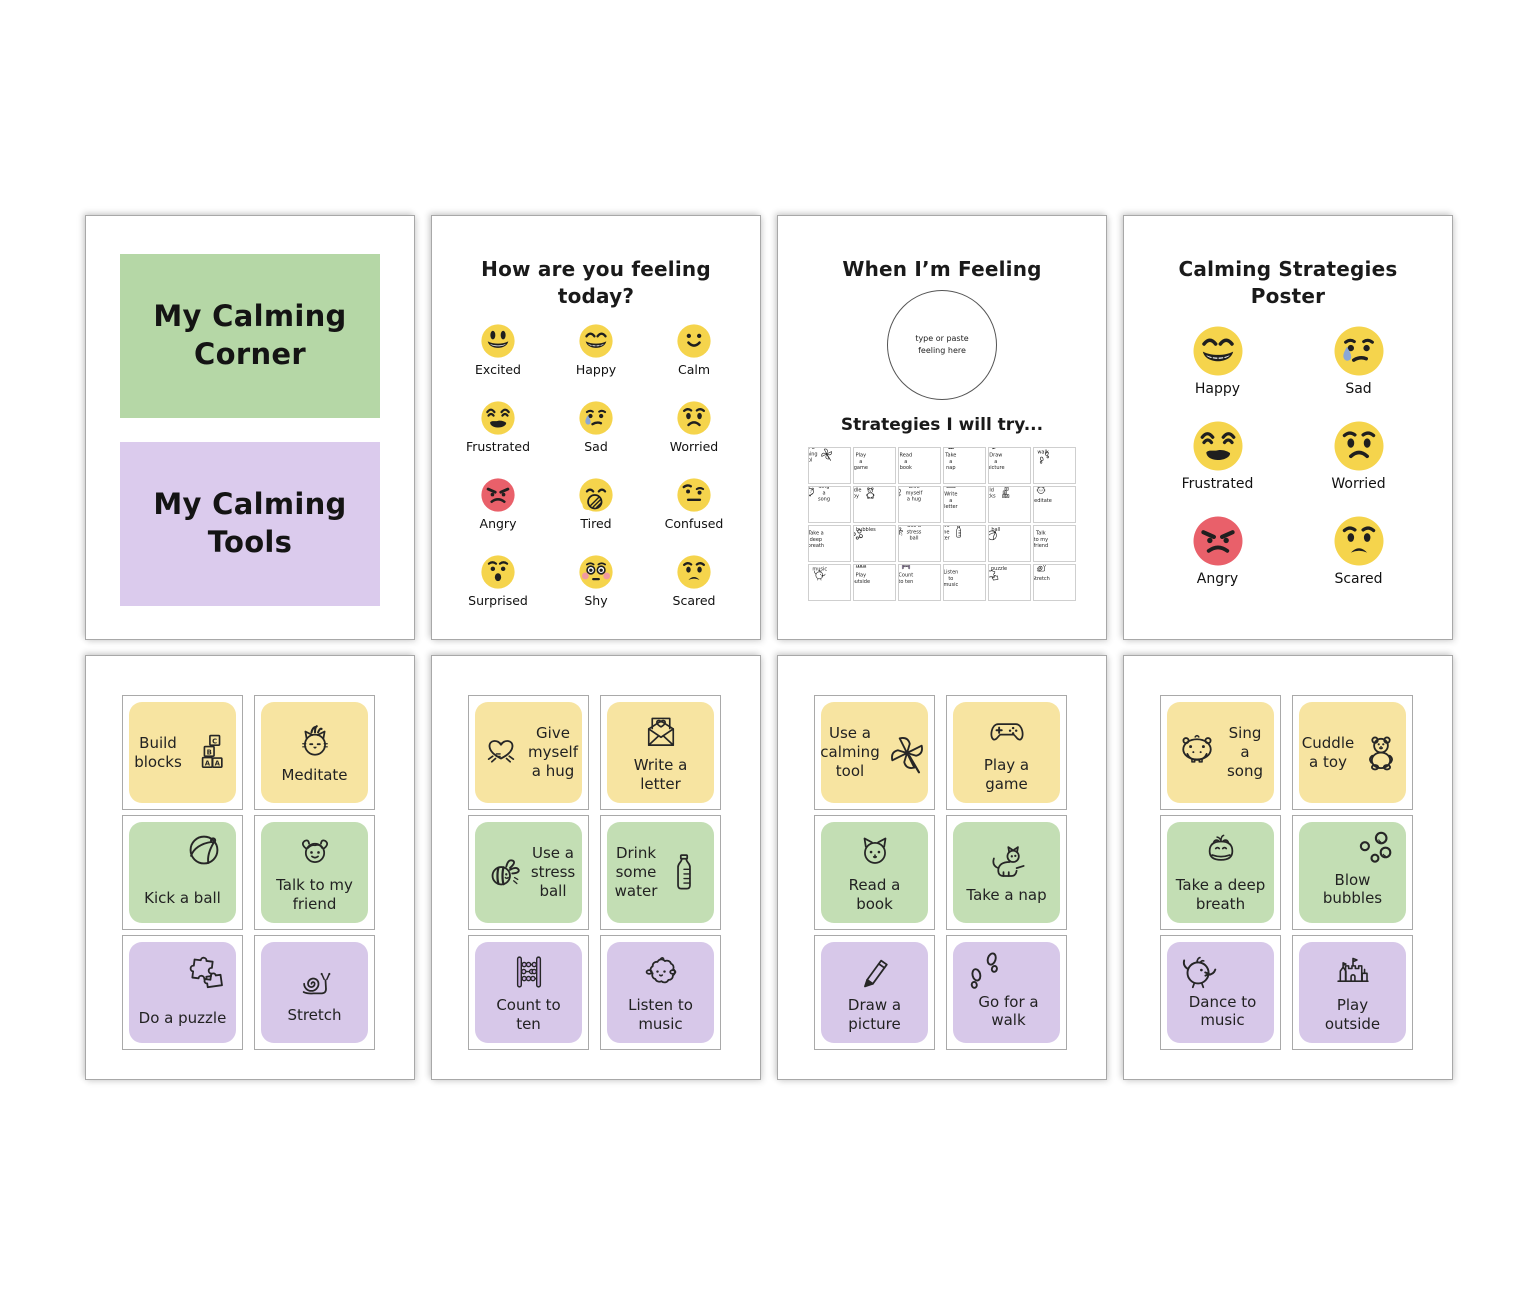 Image resolution: width=1535 pixels, height=1299 pixels. Describe the element at coordinates (951, 488) in the screenshot. I see `envelope-icon` at that location.